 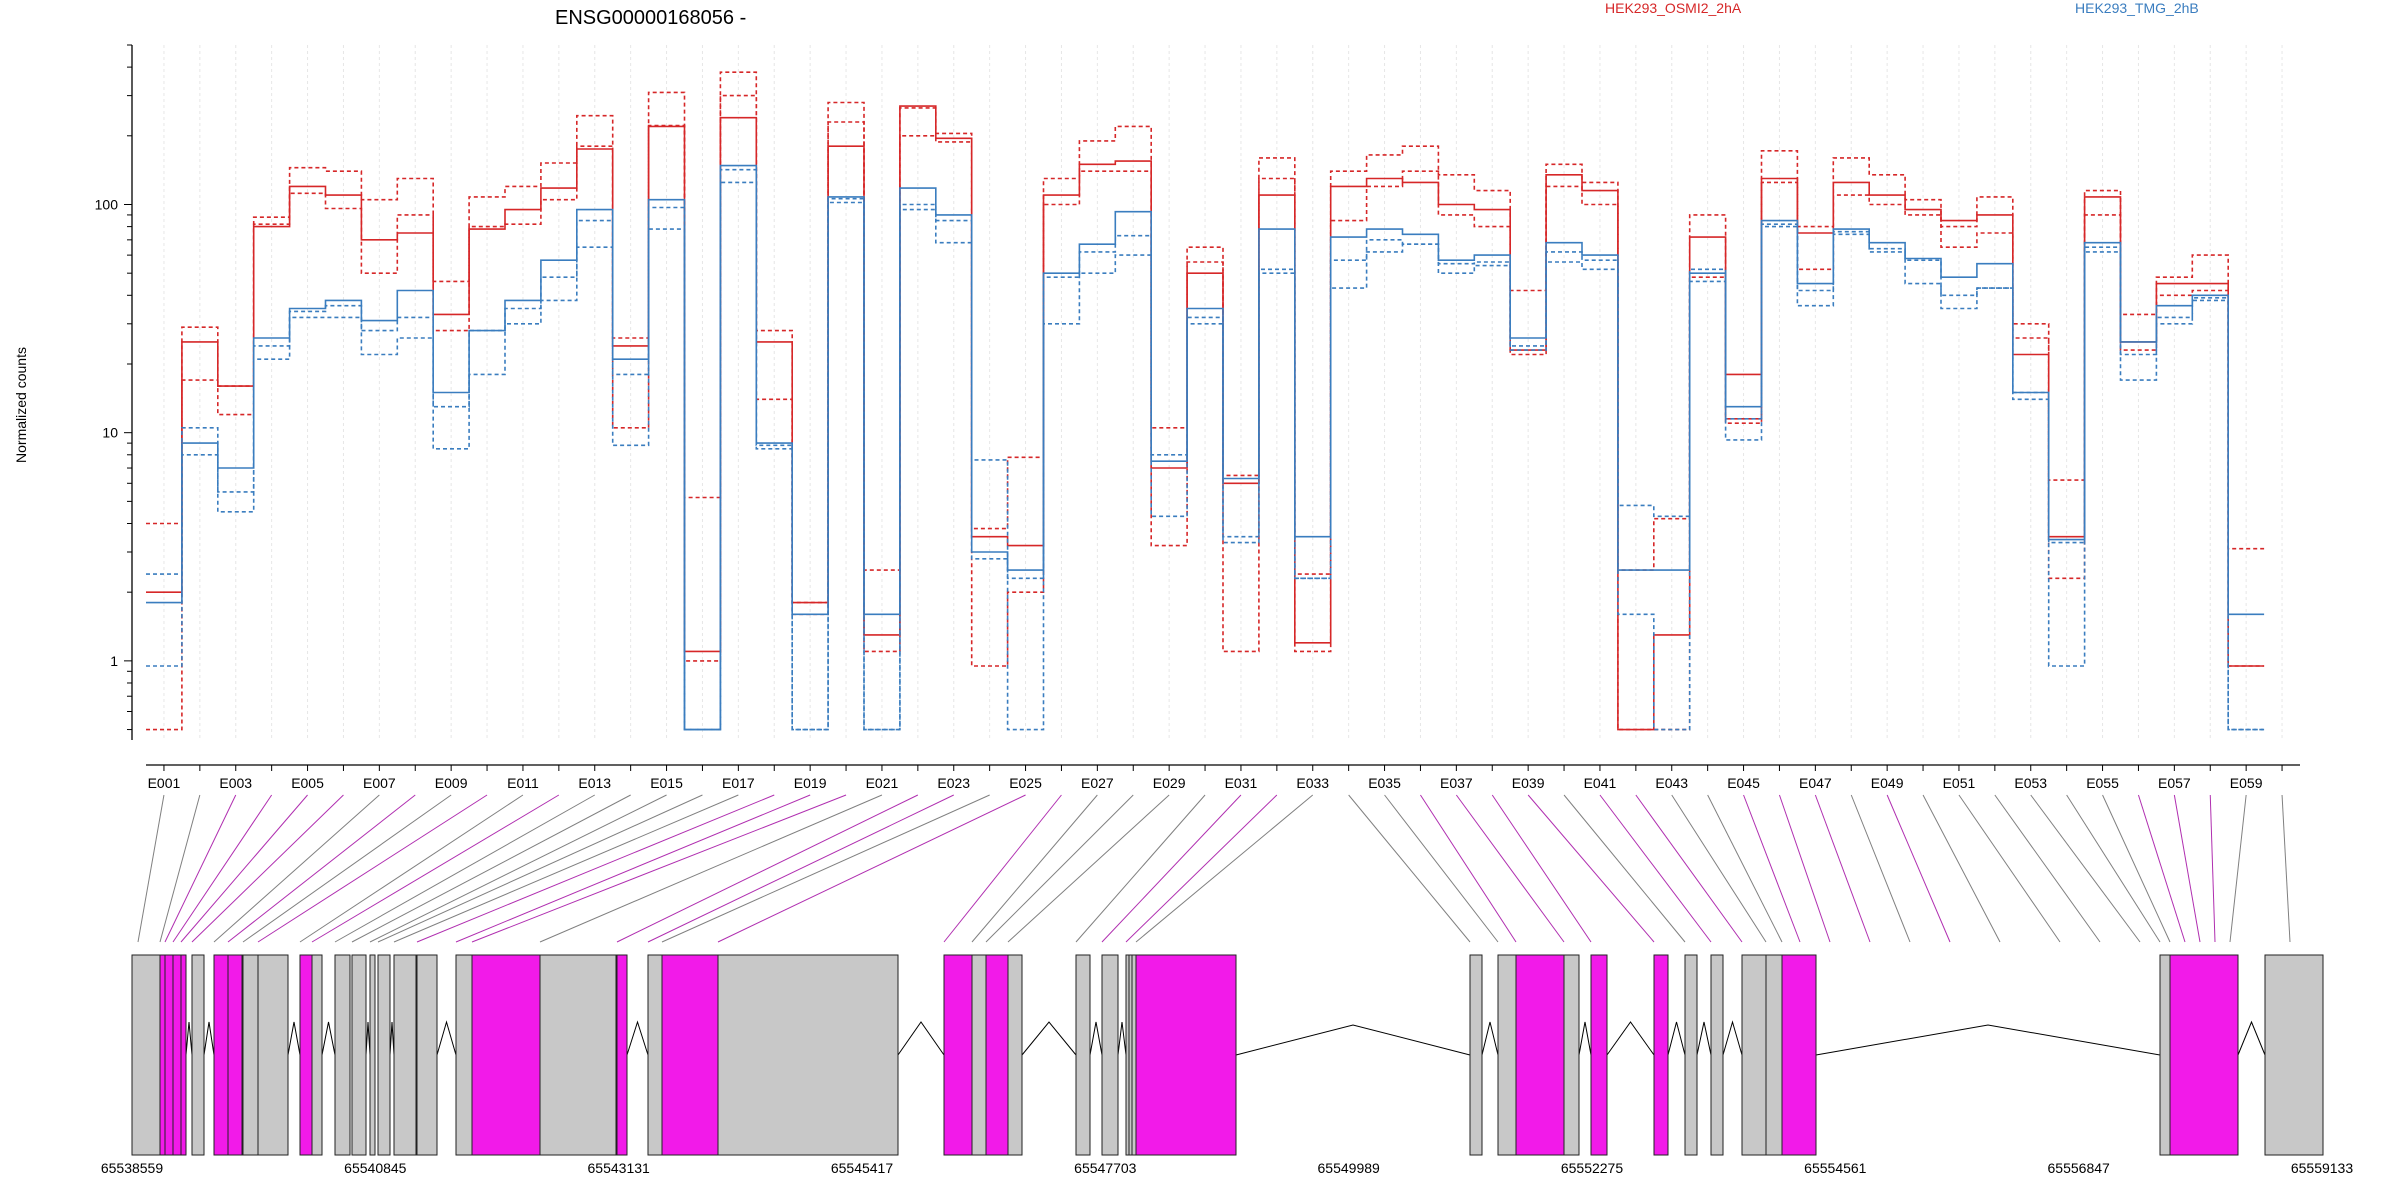 What do you see at coordinates (1528, 783) in the screenshot?
I see `x-tick-label: E039` at bounding box center [1528, 783].